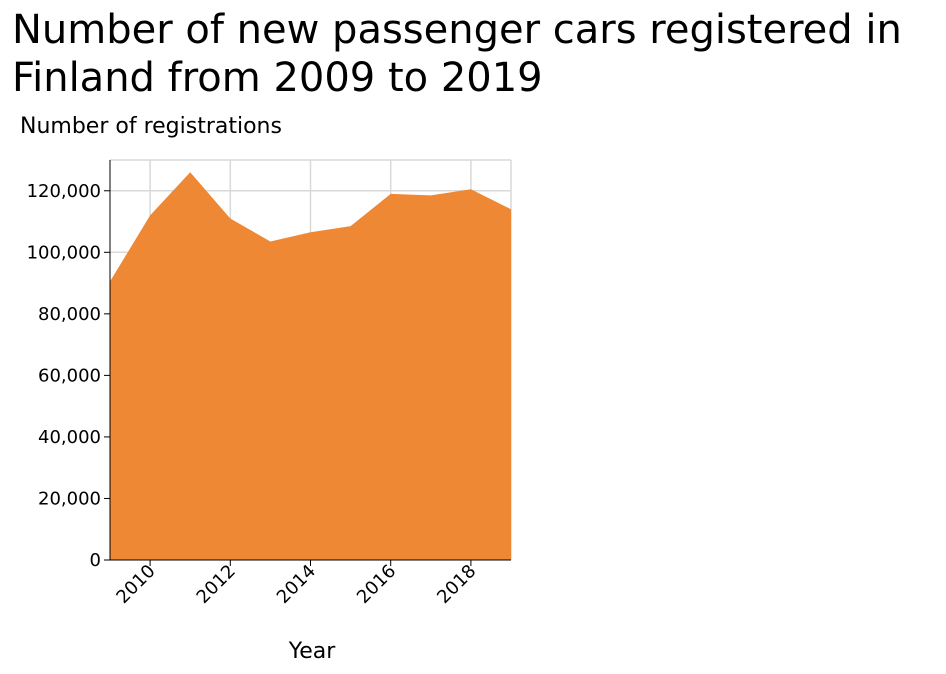 The height and width of the screenshot is (674, 946). Describe the element at coordinates (296, 584) in the screenshot. I see `x-tick-label: 2014` at that location.